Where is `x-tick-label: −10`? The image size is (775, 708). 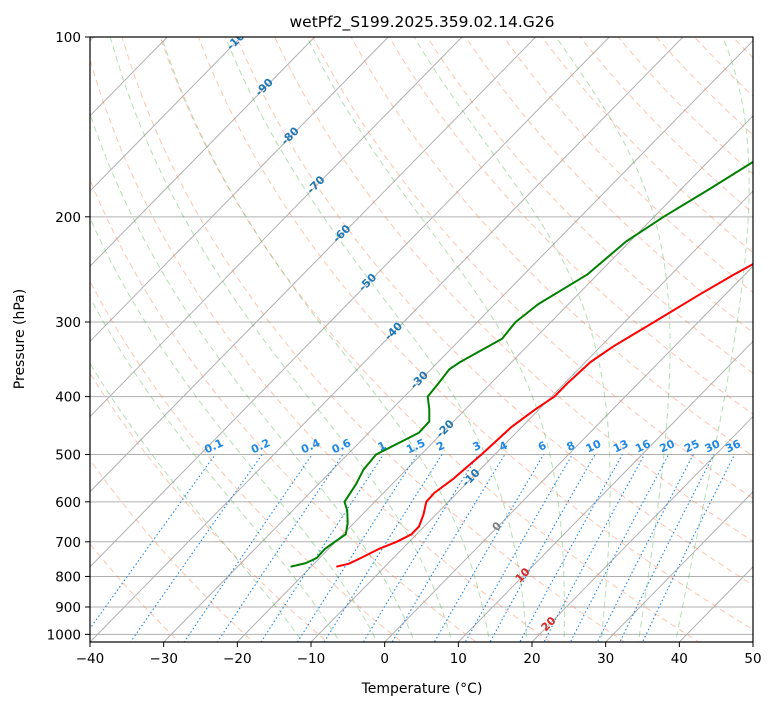
x-tick-label: −10 is located at coordinates (311, 659).